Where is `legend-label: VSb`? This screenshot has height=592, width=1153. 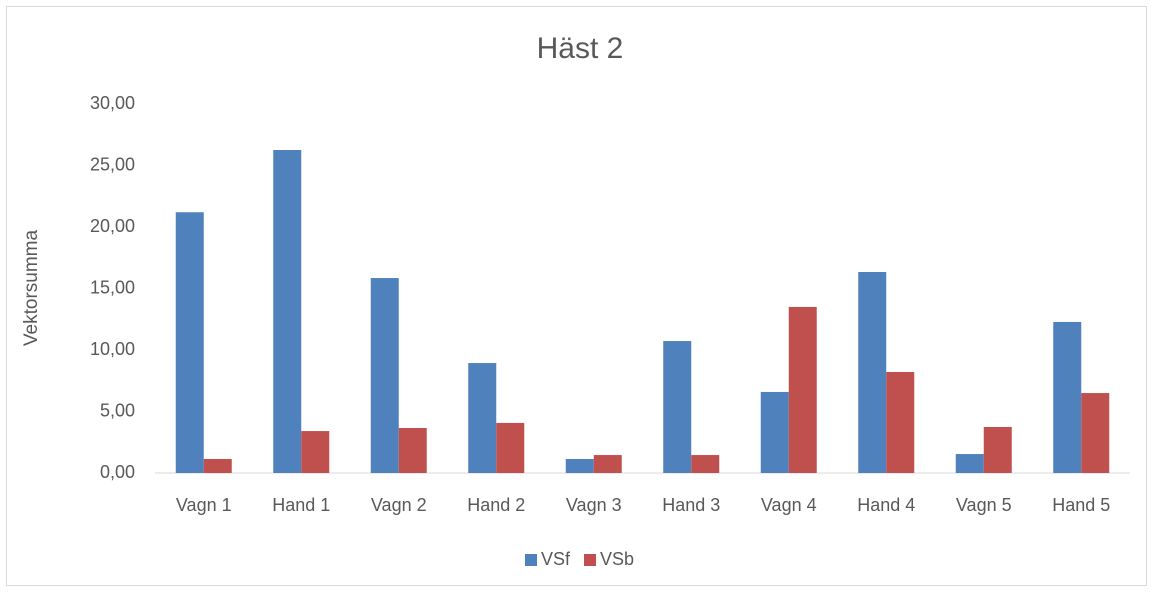 legend-label: VSb is located at coordinates (617, 559).